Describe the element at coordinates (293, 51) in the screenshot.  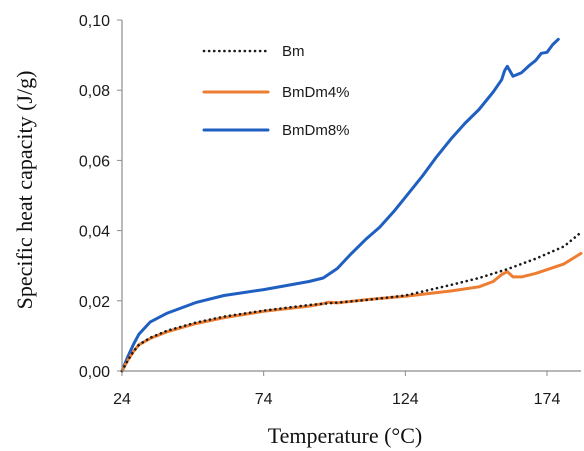
I see `legend-label-0: Bm` at that location.